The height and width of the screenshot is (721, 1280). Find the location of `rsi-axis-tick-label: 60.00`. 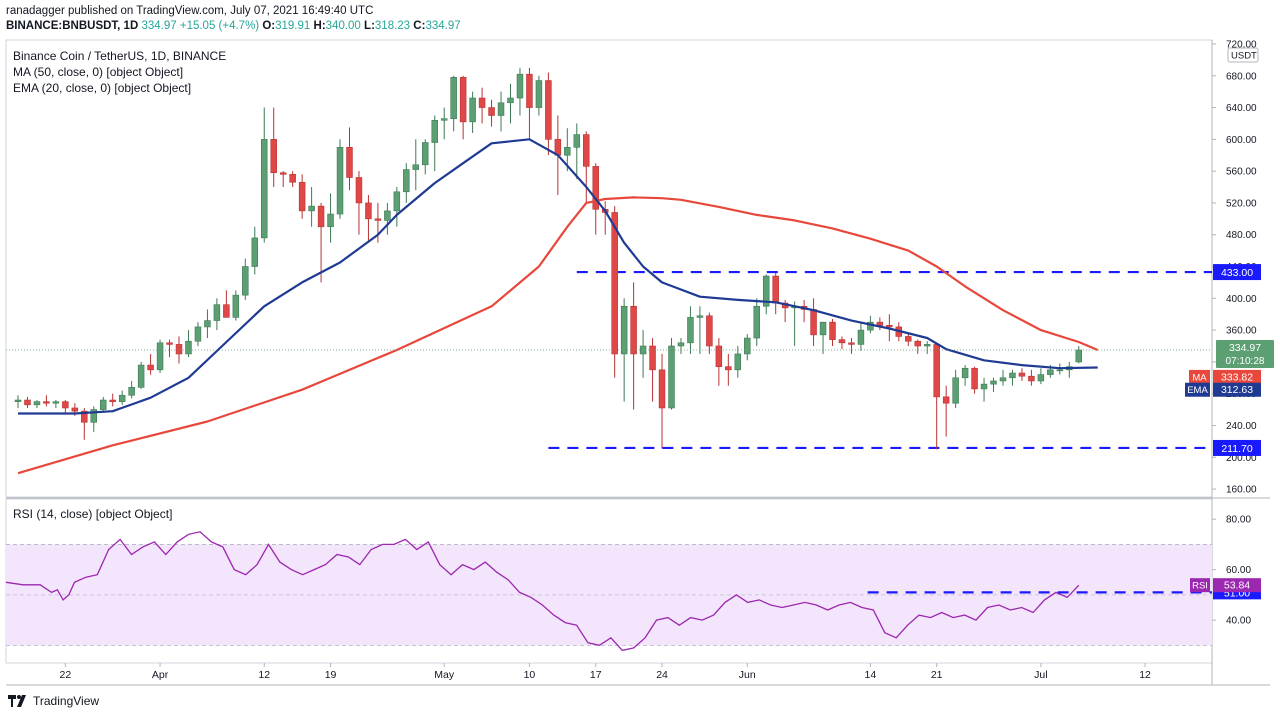

rsi-axis-tick-label: 60.00 is located at coordinates (1238, 570).